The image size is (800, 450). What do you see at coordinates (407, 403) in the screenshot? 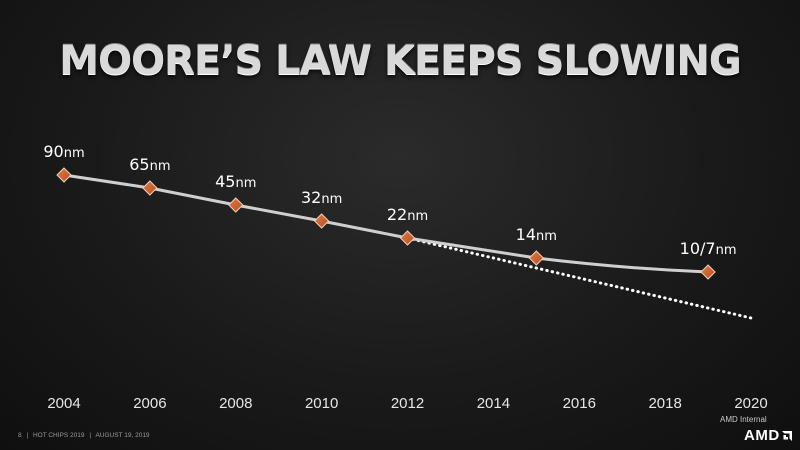
I see `x-tick-label: 2012` at bounding box center [407, 403].